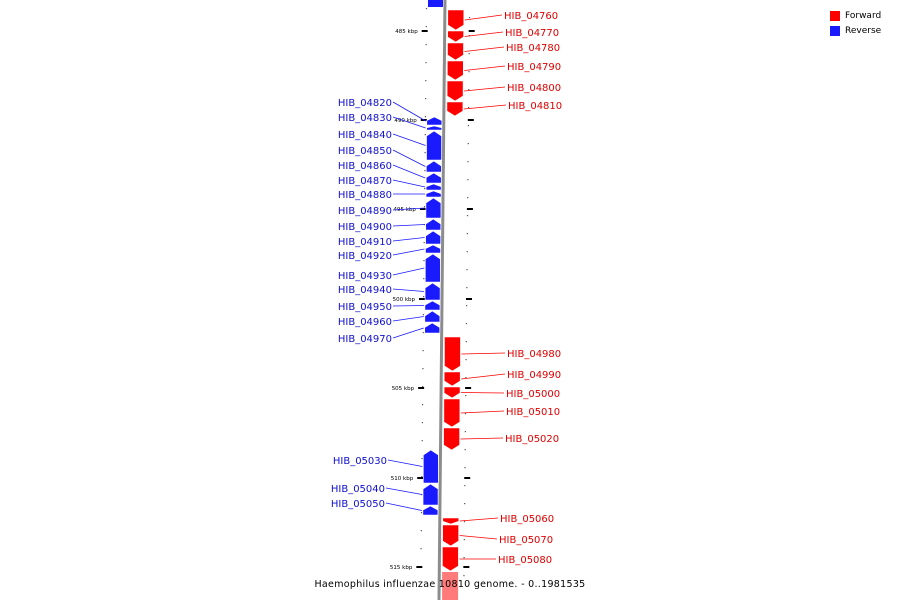 Image resolution: width=900 pixels, height=600 pixels. What do you see at coordinates (365, 181) in the screenshot?
I see `gene-label: HIB_04870` at bounding box center [365, 181].